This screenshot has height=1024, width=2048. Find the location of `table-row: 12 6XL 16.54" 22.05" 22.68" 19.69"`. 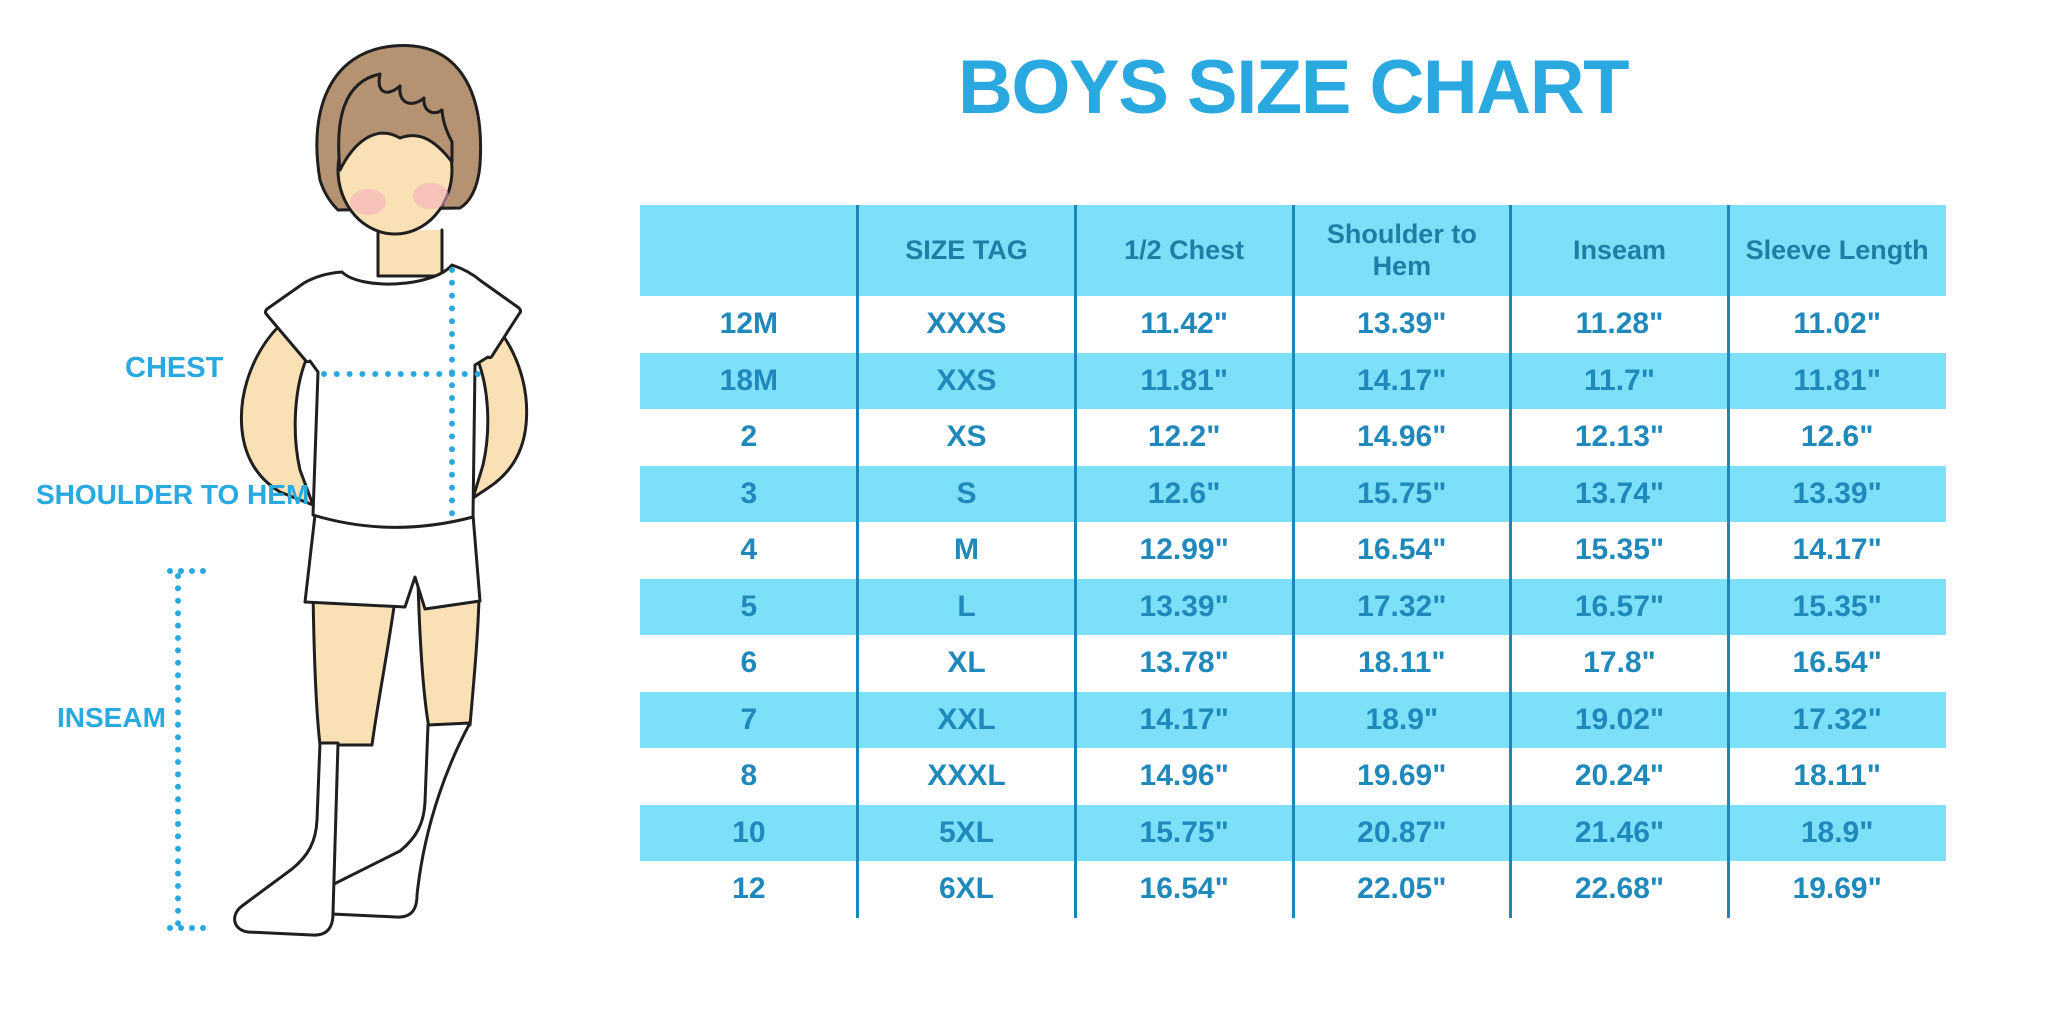

table-row: 12 6XL 16.54" 22.05" 22.68" 19.69" is located at coordinates (1293, 889).